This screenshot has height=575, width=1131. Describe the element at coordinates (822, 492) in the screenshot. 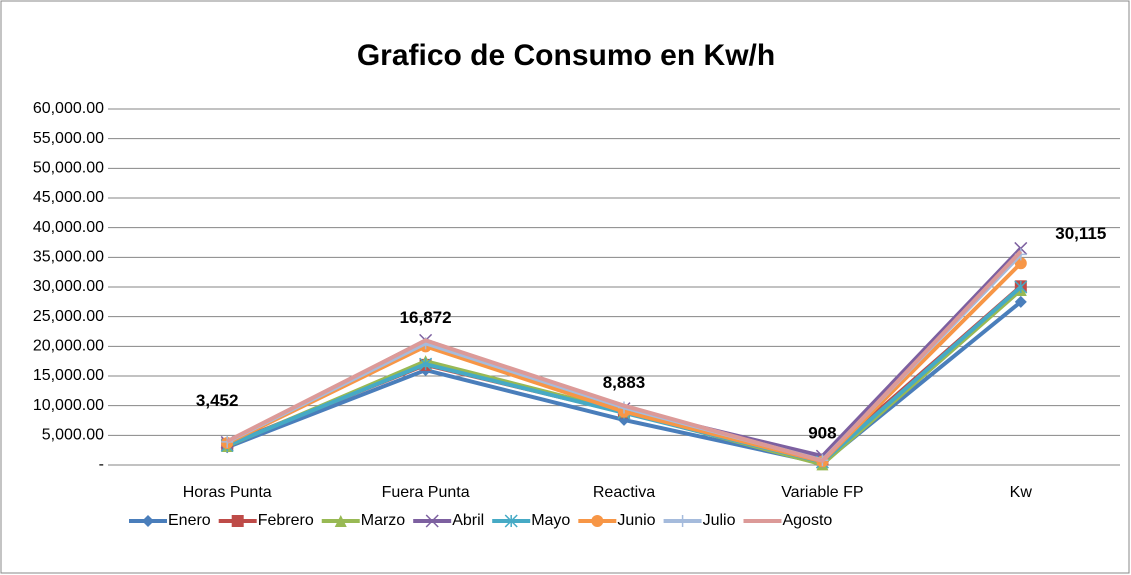

I see `x-tick-label: Variable FP` at that location.